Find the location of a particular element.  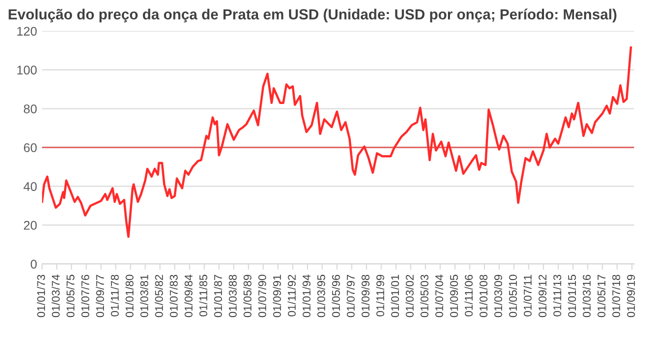

x-tick-label: 01/05/10 is located at coordinates (512, 296).